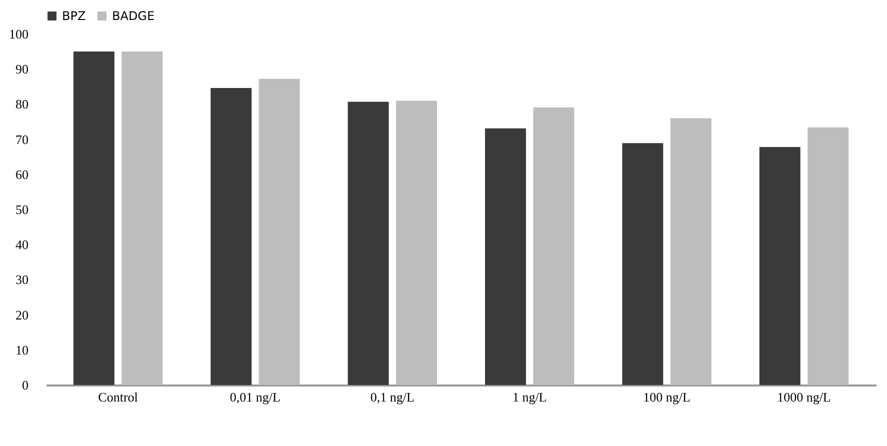 The height and width of the screenshot is (446, 887). What do you see at coordinates (25, 385) in the screenshot?
I see `y-tick-label: 0` at bounding box center [25, 385].